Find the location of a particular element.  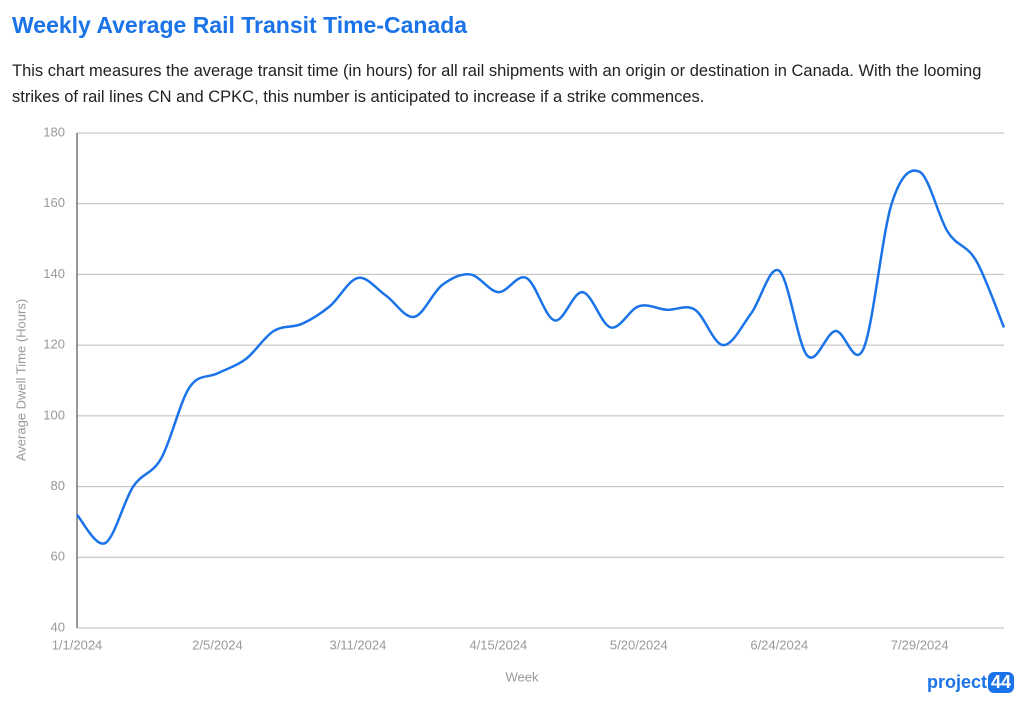

y-tick-label: 100 is located at coordinates (54, 414).